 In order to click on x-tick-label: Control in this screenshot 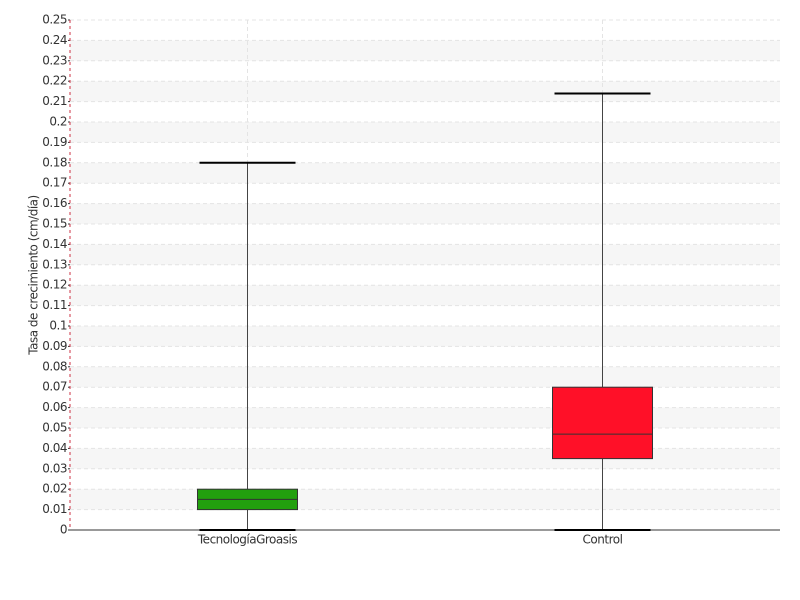, I will do `click(603, 540)`.